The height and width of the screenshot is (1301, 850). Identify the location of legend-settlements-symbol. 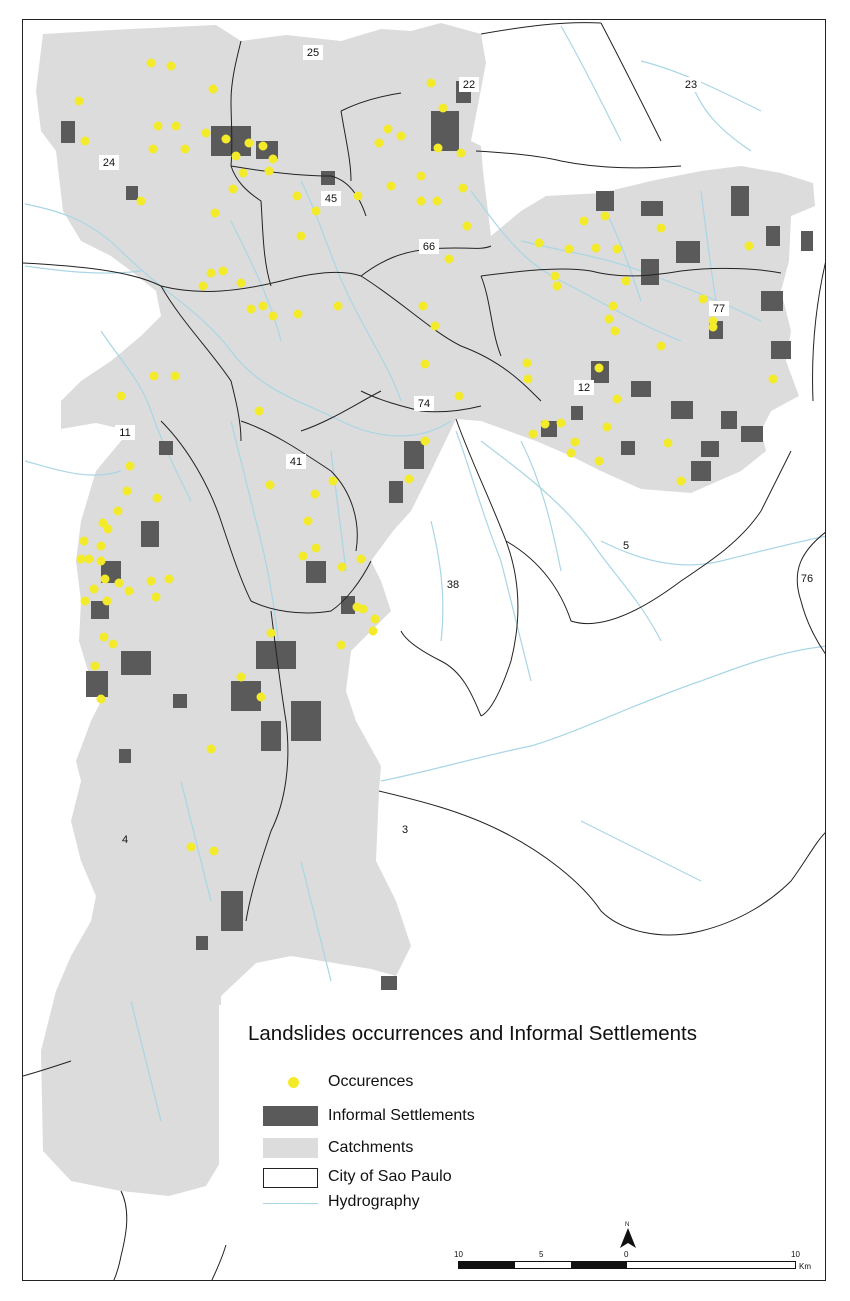
(290, 1116).